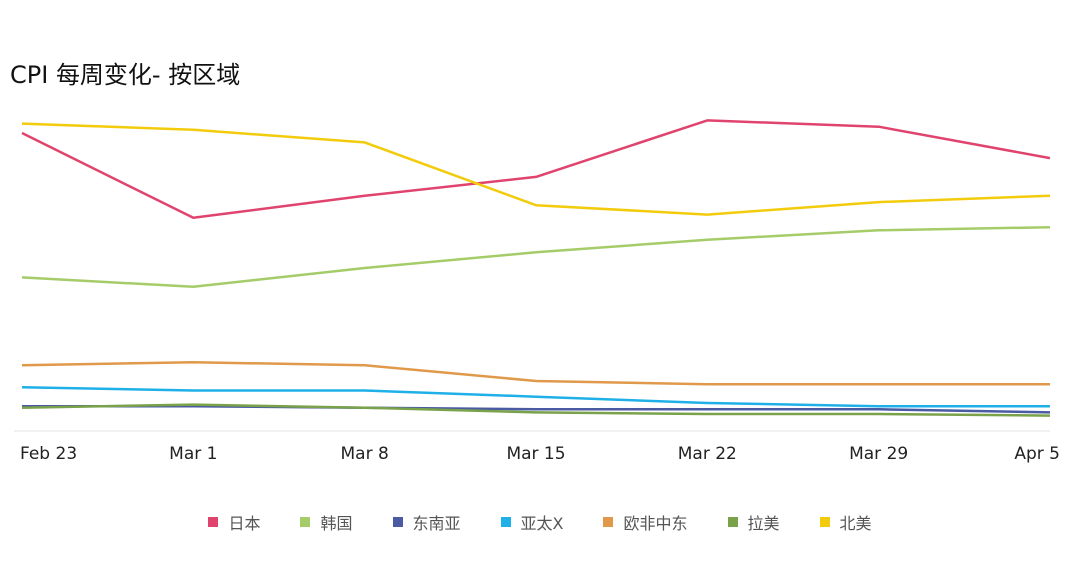 The image size is (1080, 564). Describe the element at coordinates (878, 454) in the screenshot. I see `x-tick-label: Mar 29` at that location.